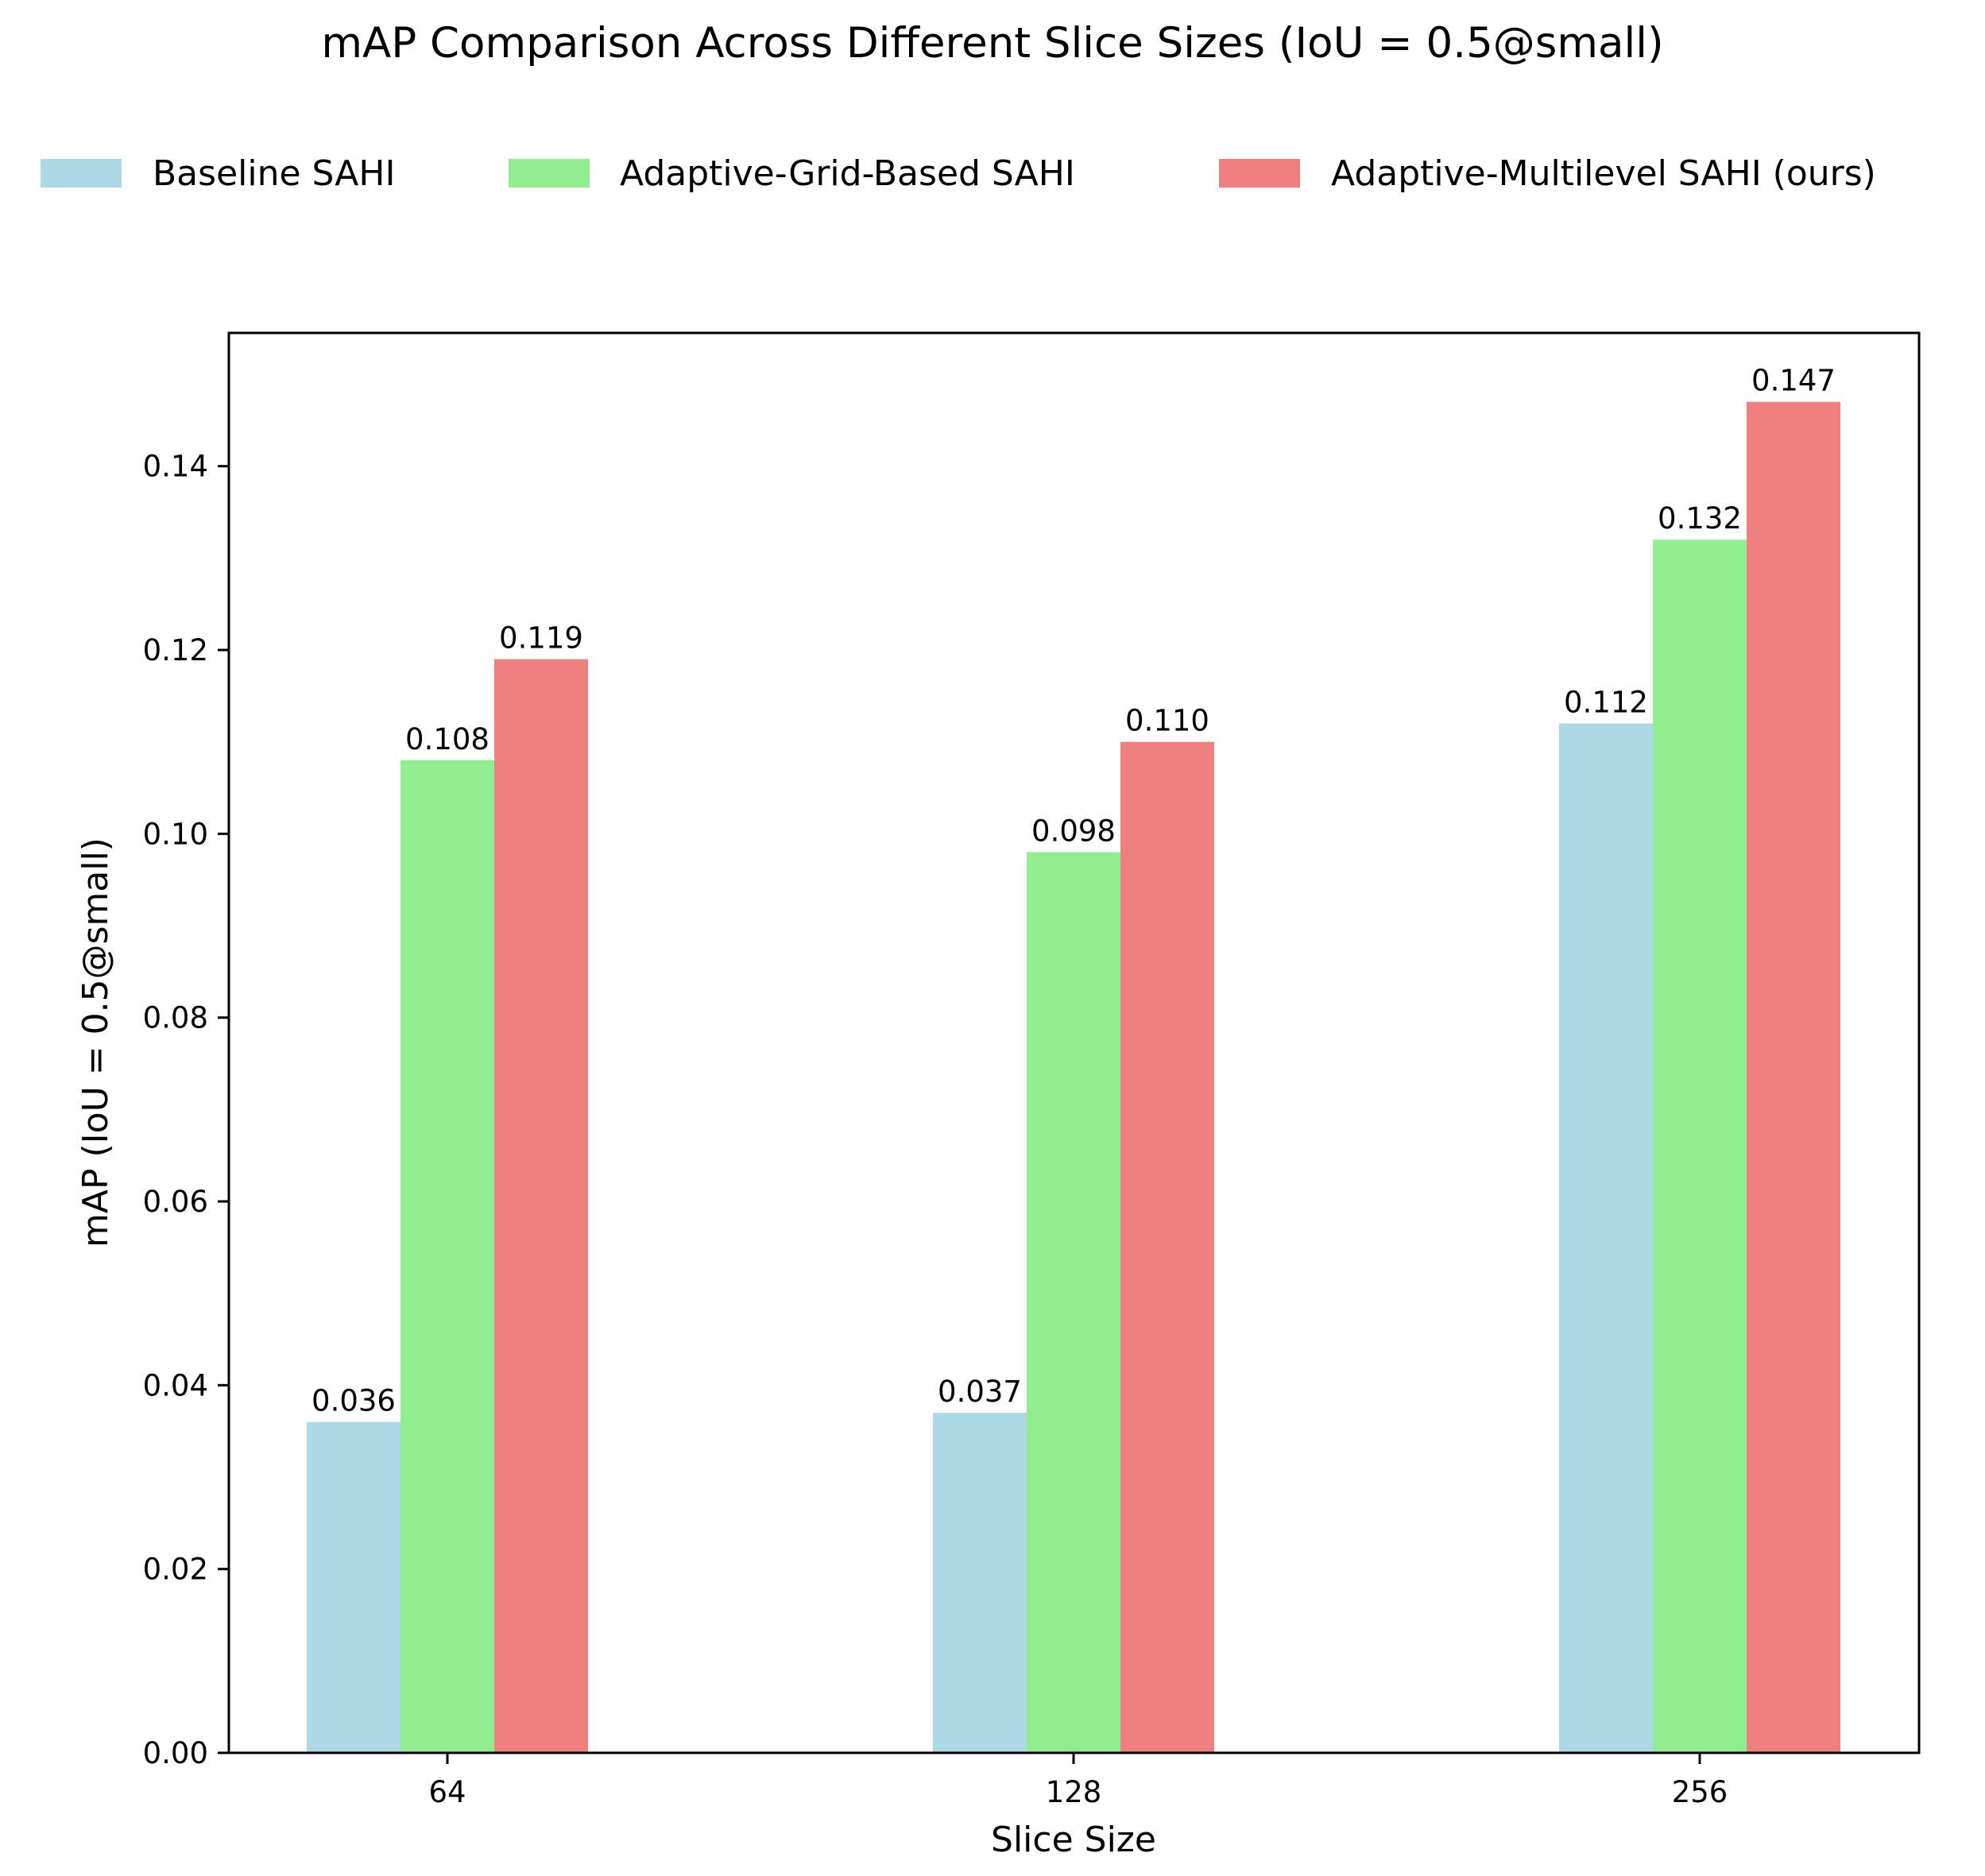  What do you see at coordinates (1606, 703) in the screenshot?
I see `bar-value-label: 0.112` at bounding box center [1606, 703].